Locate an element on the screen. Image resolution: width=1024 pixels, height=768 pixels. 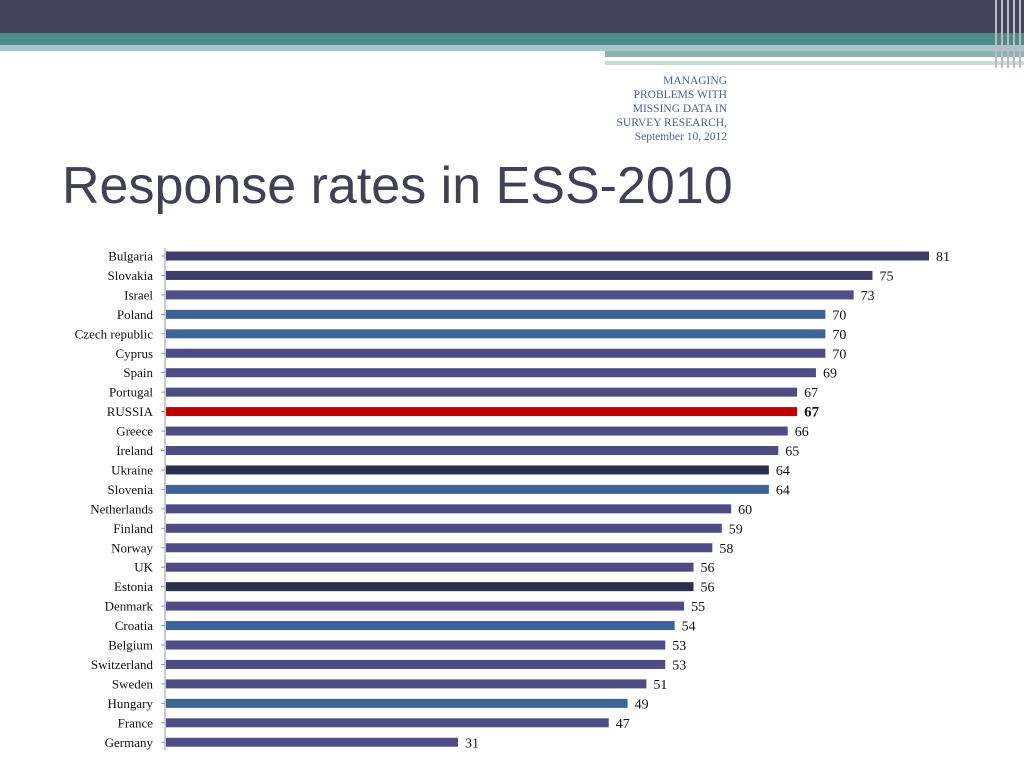
category-label: UK is located at coordinates (143, 567).